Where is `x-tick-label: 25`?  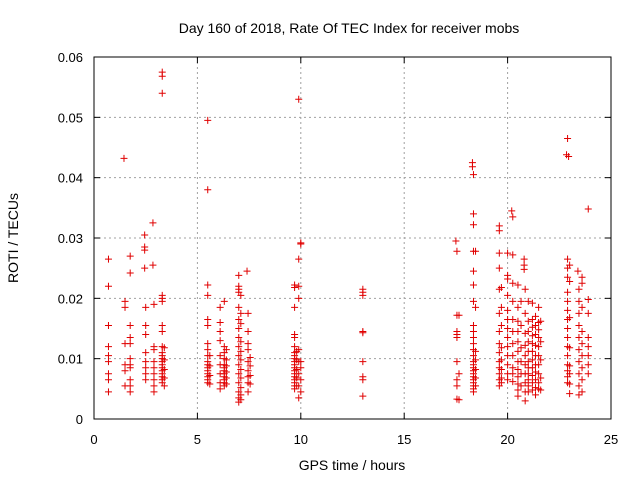
x-tick-label: 25 is located at coordinates (611, 439).